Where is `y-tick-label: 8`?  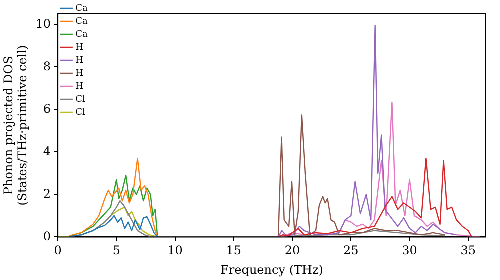
y-tick-label: 8 is located at coordinates (47, 66).